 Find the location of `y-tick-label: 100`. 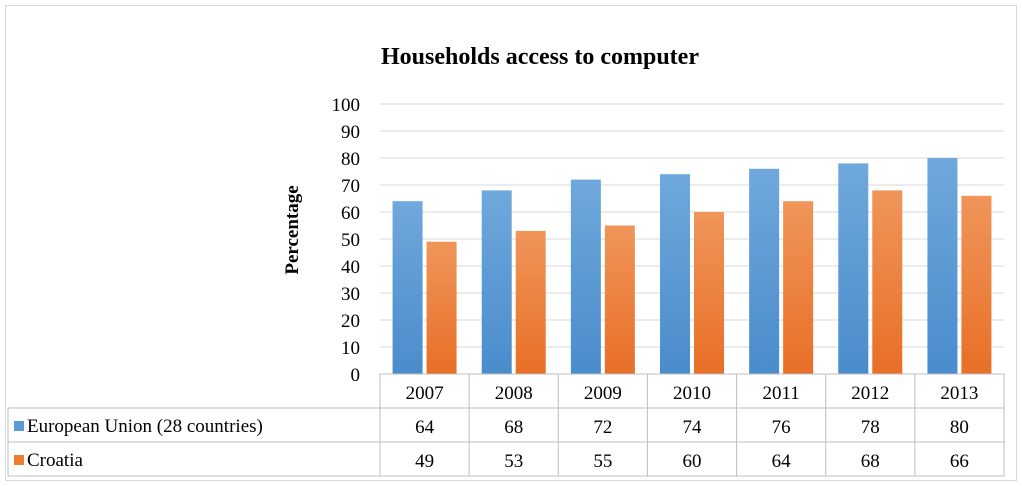

y-tick-label: 100 is located at coordinates (346, 105).